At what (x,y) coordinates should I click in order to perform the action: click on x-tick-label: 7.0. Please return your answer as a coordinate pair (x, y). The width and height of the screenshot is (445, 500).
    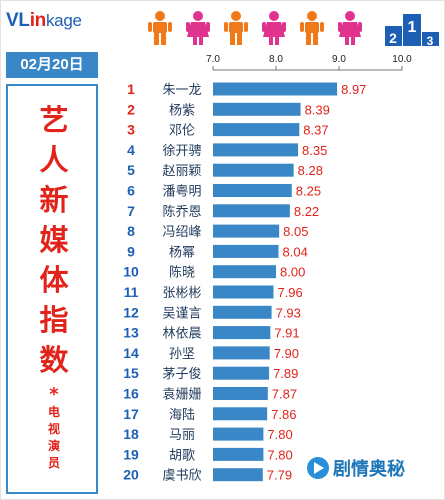
    Looking at the image, I should click on (213, 59).